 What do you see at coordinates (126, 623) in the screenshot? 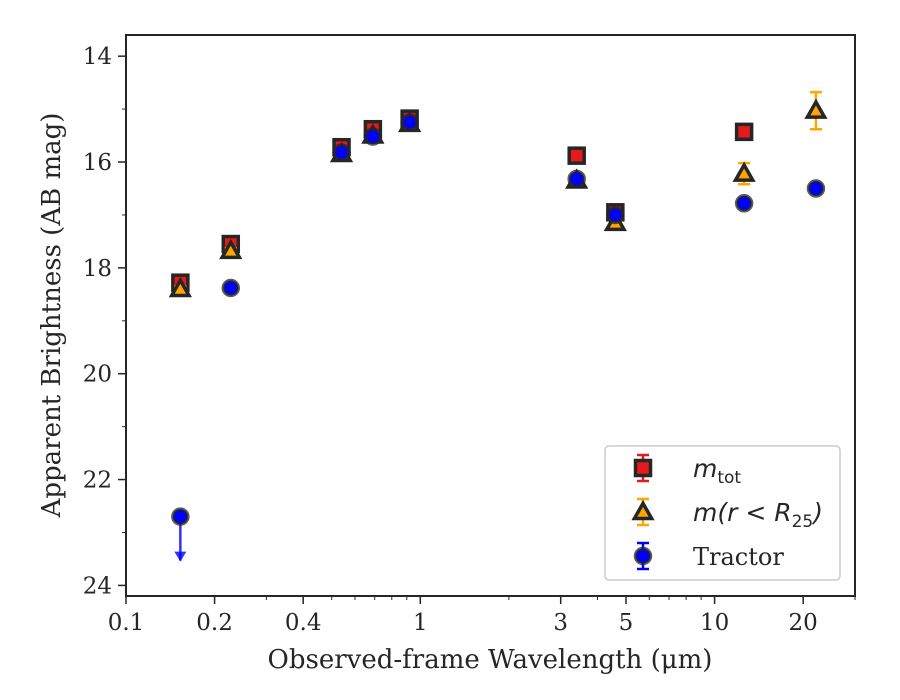
I see `x-tick-label: 0.1` at bounding box center [126, 623].